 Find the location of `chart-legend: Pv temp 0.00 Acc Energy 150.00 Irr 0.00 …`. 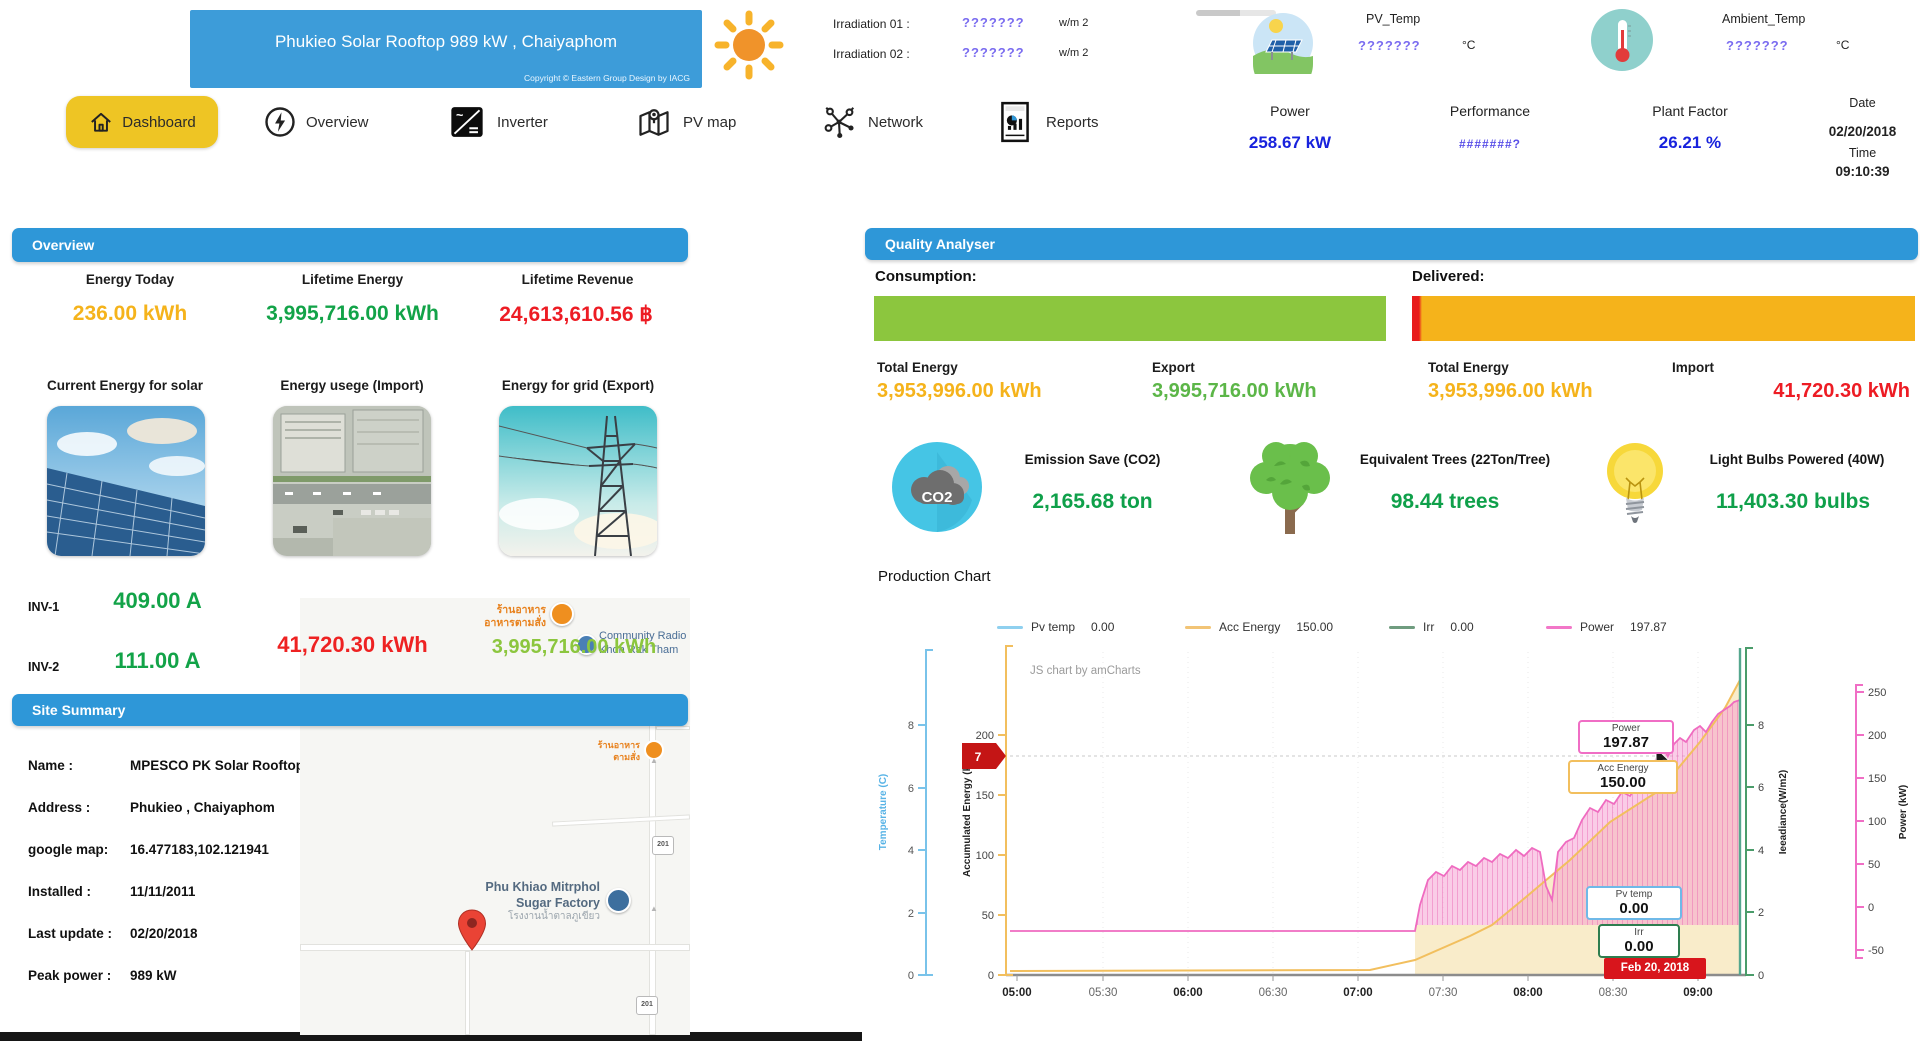

chart-legend: Pv temp 0.00 Acc Energy 150.00 Irr 0.00 … is located at coordinates (1395, 630).